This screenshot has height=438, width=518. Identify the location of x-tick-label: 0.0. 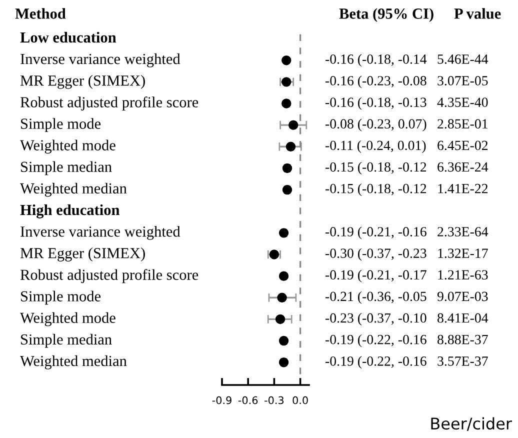
(300, 400).